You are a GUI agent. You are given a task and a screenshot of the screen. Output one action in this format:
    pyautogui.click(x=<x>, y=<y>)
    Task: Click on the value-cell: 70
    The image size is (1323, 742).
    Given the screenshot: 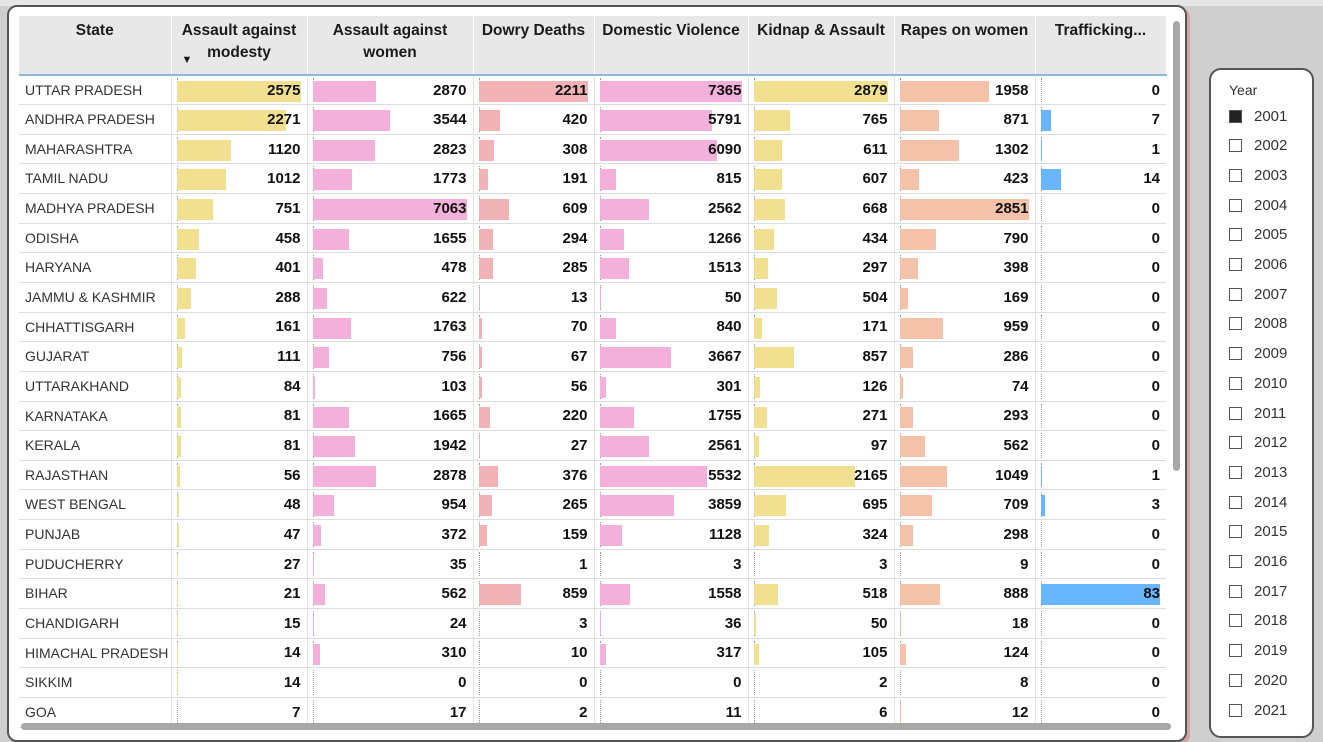 What is the action you would take?
    pyautogui.click(x=533, y=327)
    